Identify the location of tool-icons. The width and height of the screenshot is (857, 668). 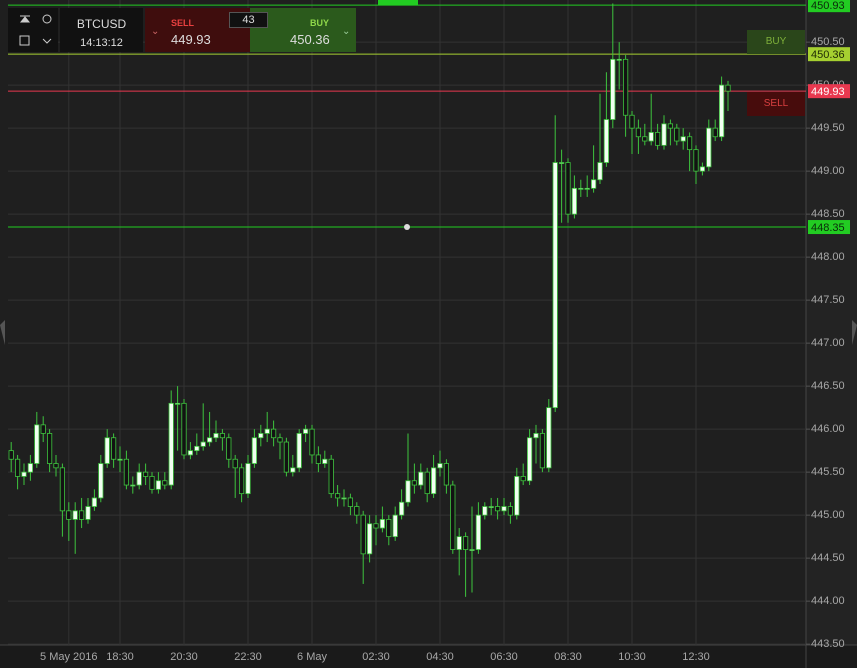
(33, 30).